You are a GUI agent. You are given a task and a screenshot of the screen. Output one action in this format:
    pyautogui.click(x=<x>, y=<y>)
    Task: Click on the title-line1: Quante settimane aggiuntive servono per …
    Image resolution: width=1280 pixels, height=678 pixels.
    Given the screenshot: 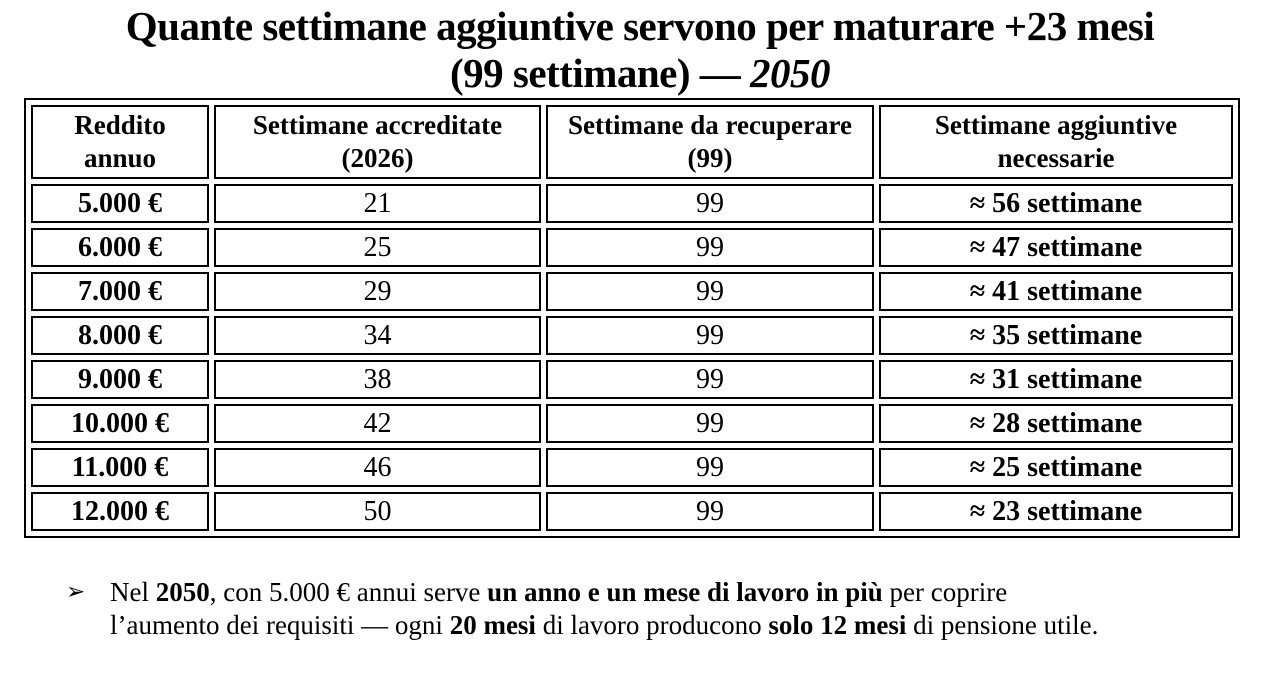 What is the action you would take?
    pyautogui.click(x=640, y=26)
    